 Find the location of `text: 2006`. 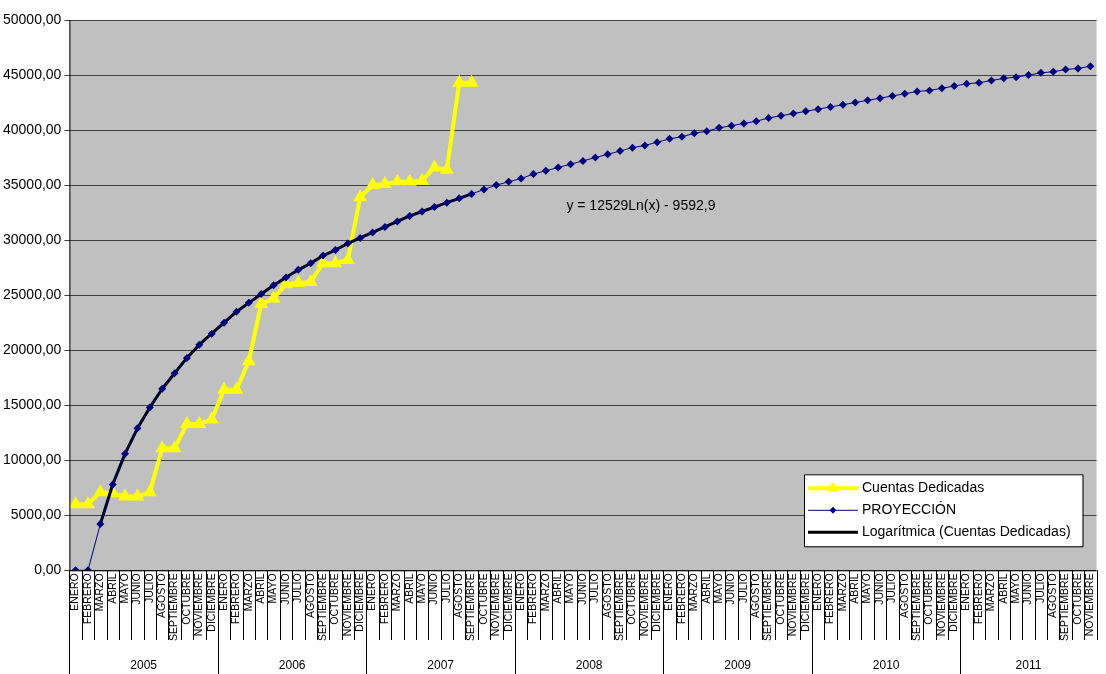

text: 2006 is located at coordinates (292, 665).